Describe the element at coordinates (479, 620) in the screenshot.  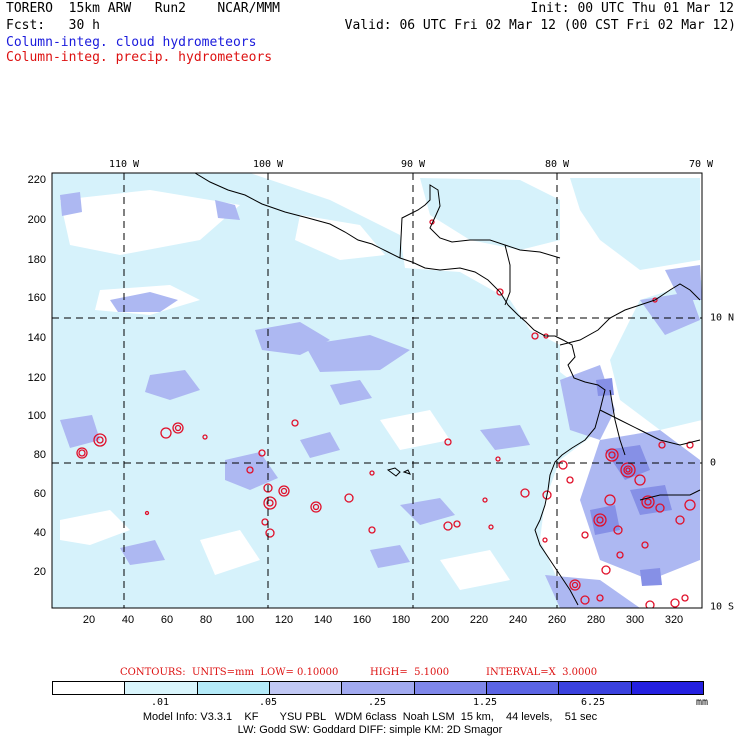
I see `x-tick: 220` at that location.